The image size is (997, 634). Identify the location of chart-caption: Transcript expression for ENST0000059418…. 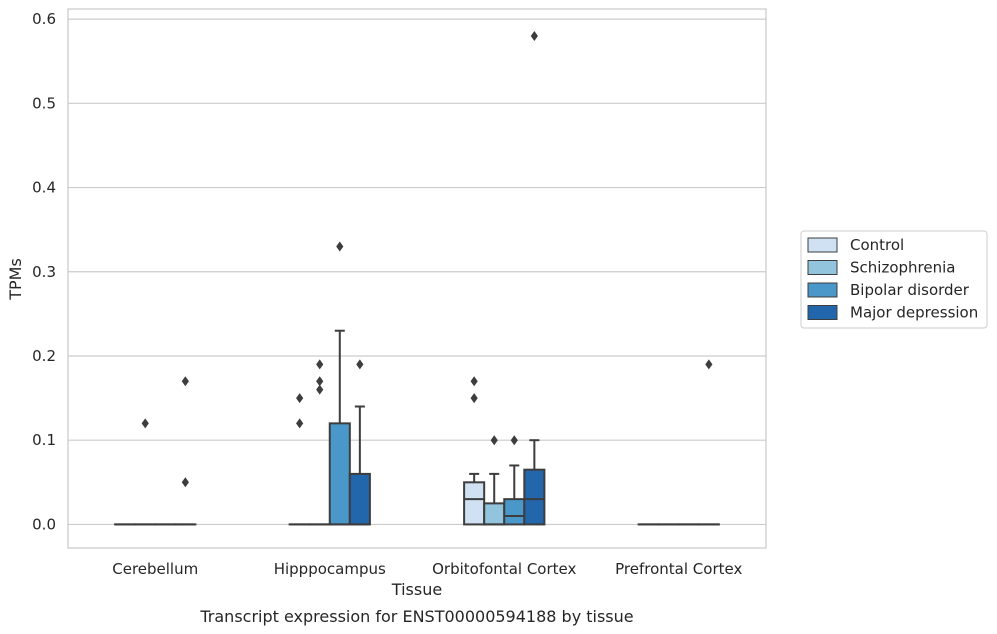
(416, 616).